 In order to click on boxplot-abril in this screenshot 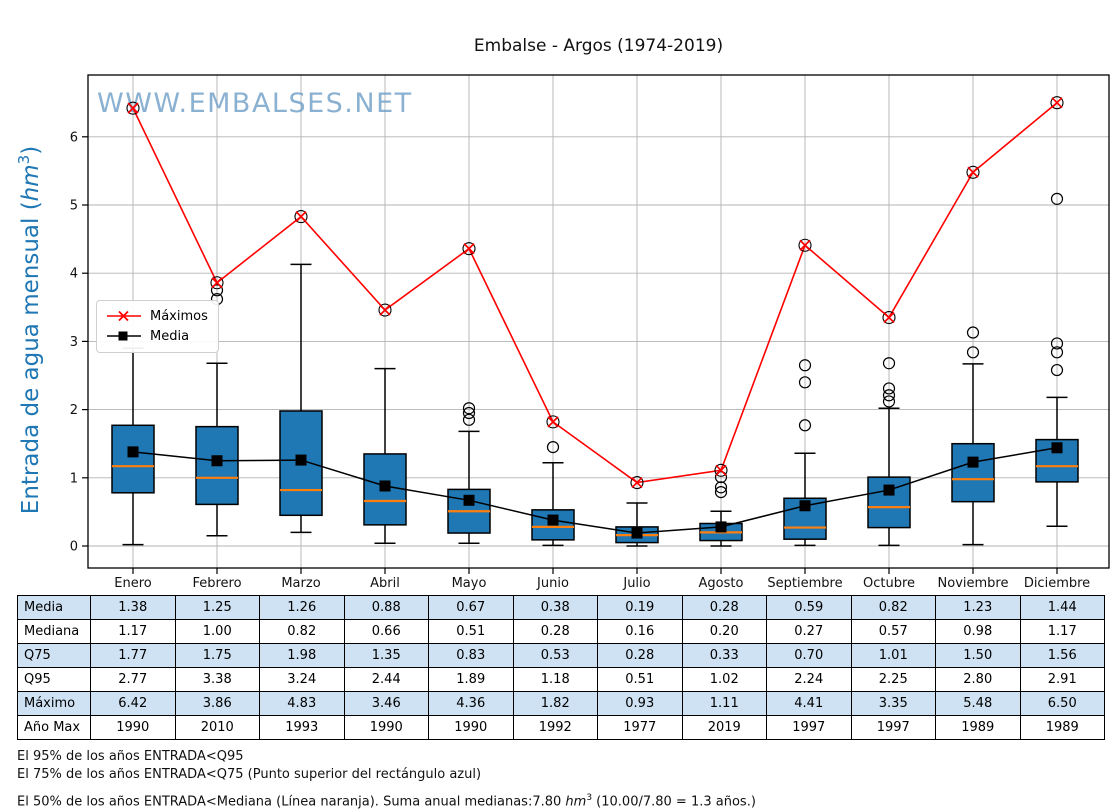, I will do `click(385, 456)`.